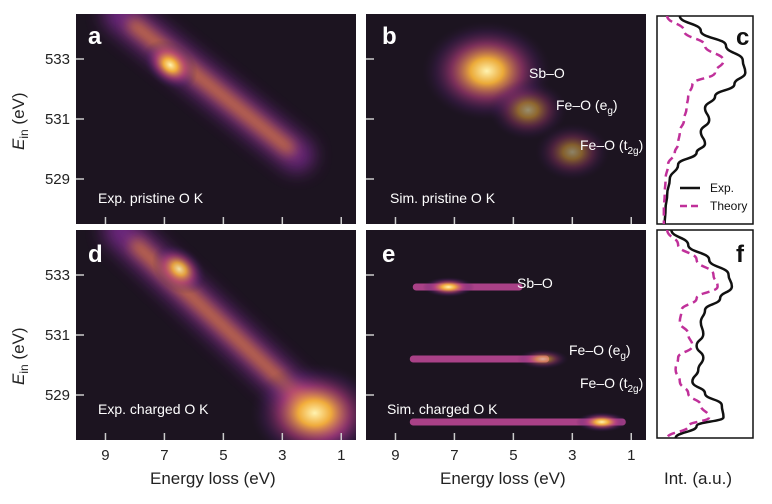  Describe the element at coordinates (395, 455) in the screenshot. I see `panel-e-xtick-label-0: 9` at that location.